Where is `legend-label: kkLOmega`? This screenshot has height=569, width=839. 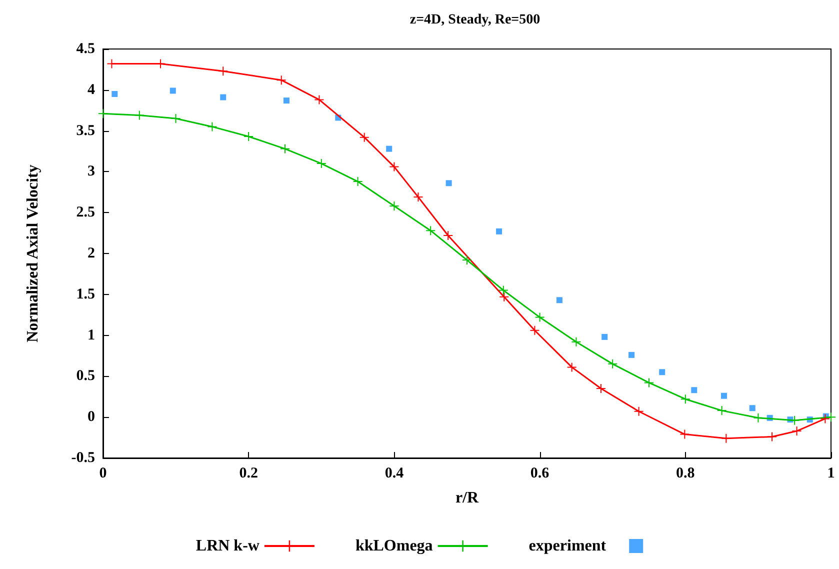
legend-label: kkLOmega is located at coordinates (394, 546).